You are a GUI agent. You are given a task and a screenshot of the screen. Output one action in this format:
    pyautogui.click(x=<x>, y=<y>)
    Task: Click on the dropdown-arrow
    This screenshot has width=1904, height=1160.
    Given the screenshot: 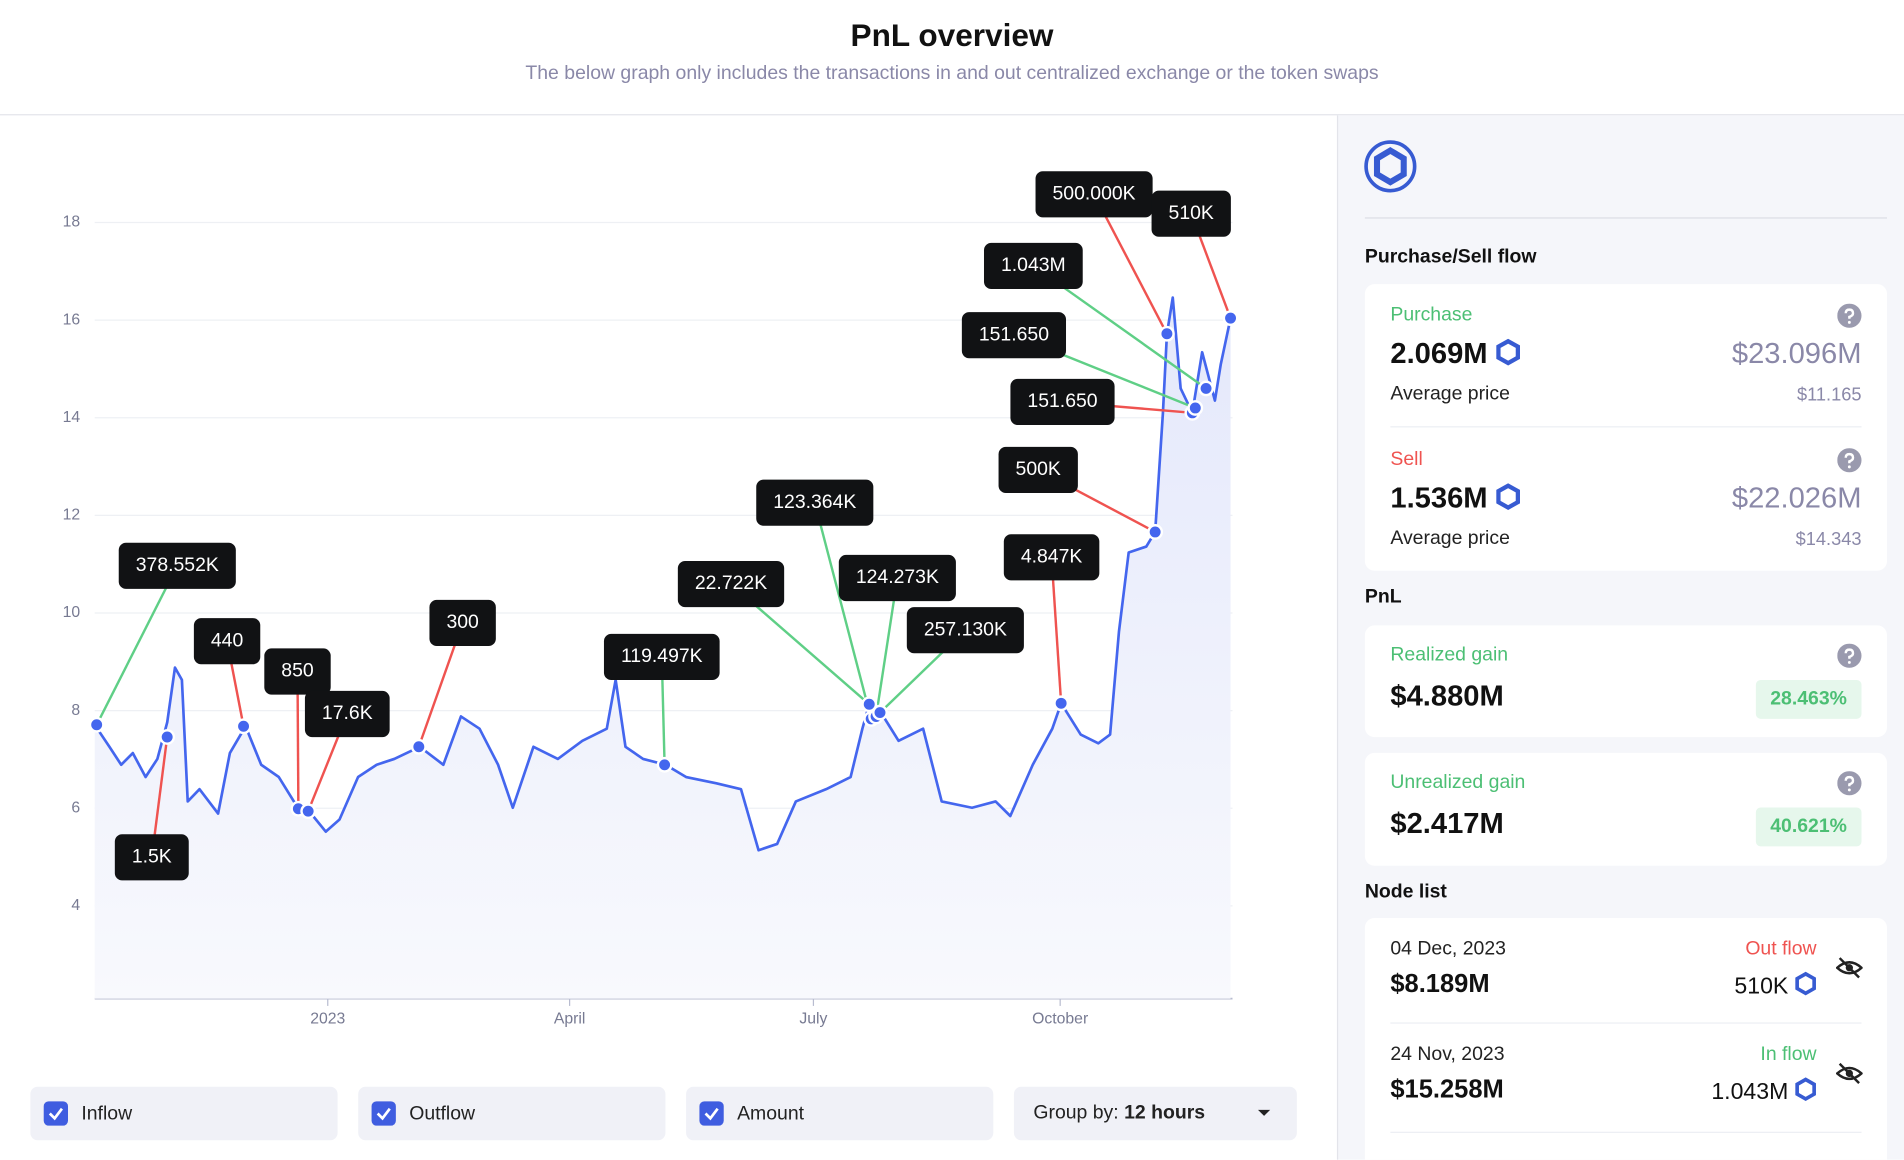 What is the action you would take?
    pyautogui.click(x=1264, y=1112)
    